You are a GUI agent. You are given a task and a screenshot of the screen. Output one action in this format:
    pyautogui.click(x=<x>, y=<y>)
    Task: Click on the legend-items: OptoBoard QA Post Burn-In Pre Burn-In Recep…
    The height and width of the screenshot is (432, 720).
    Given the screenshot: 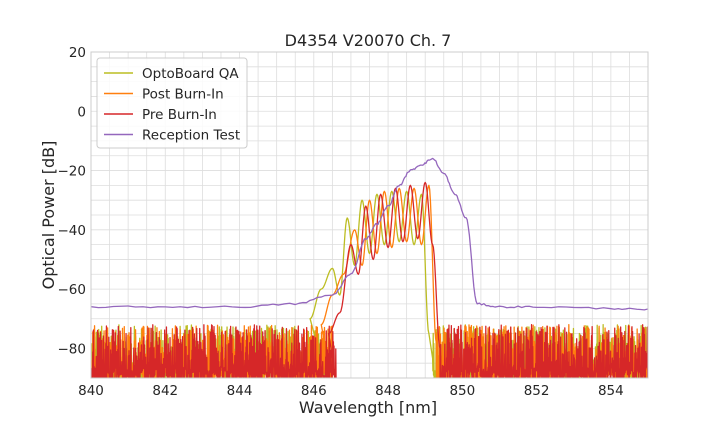 What is the action you would take?
    pyautogui.click(x=172, y=105)
    